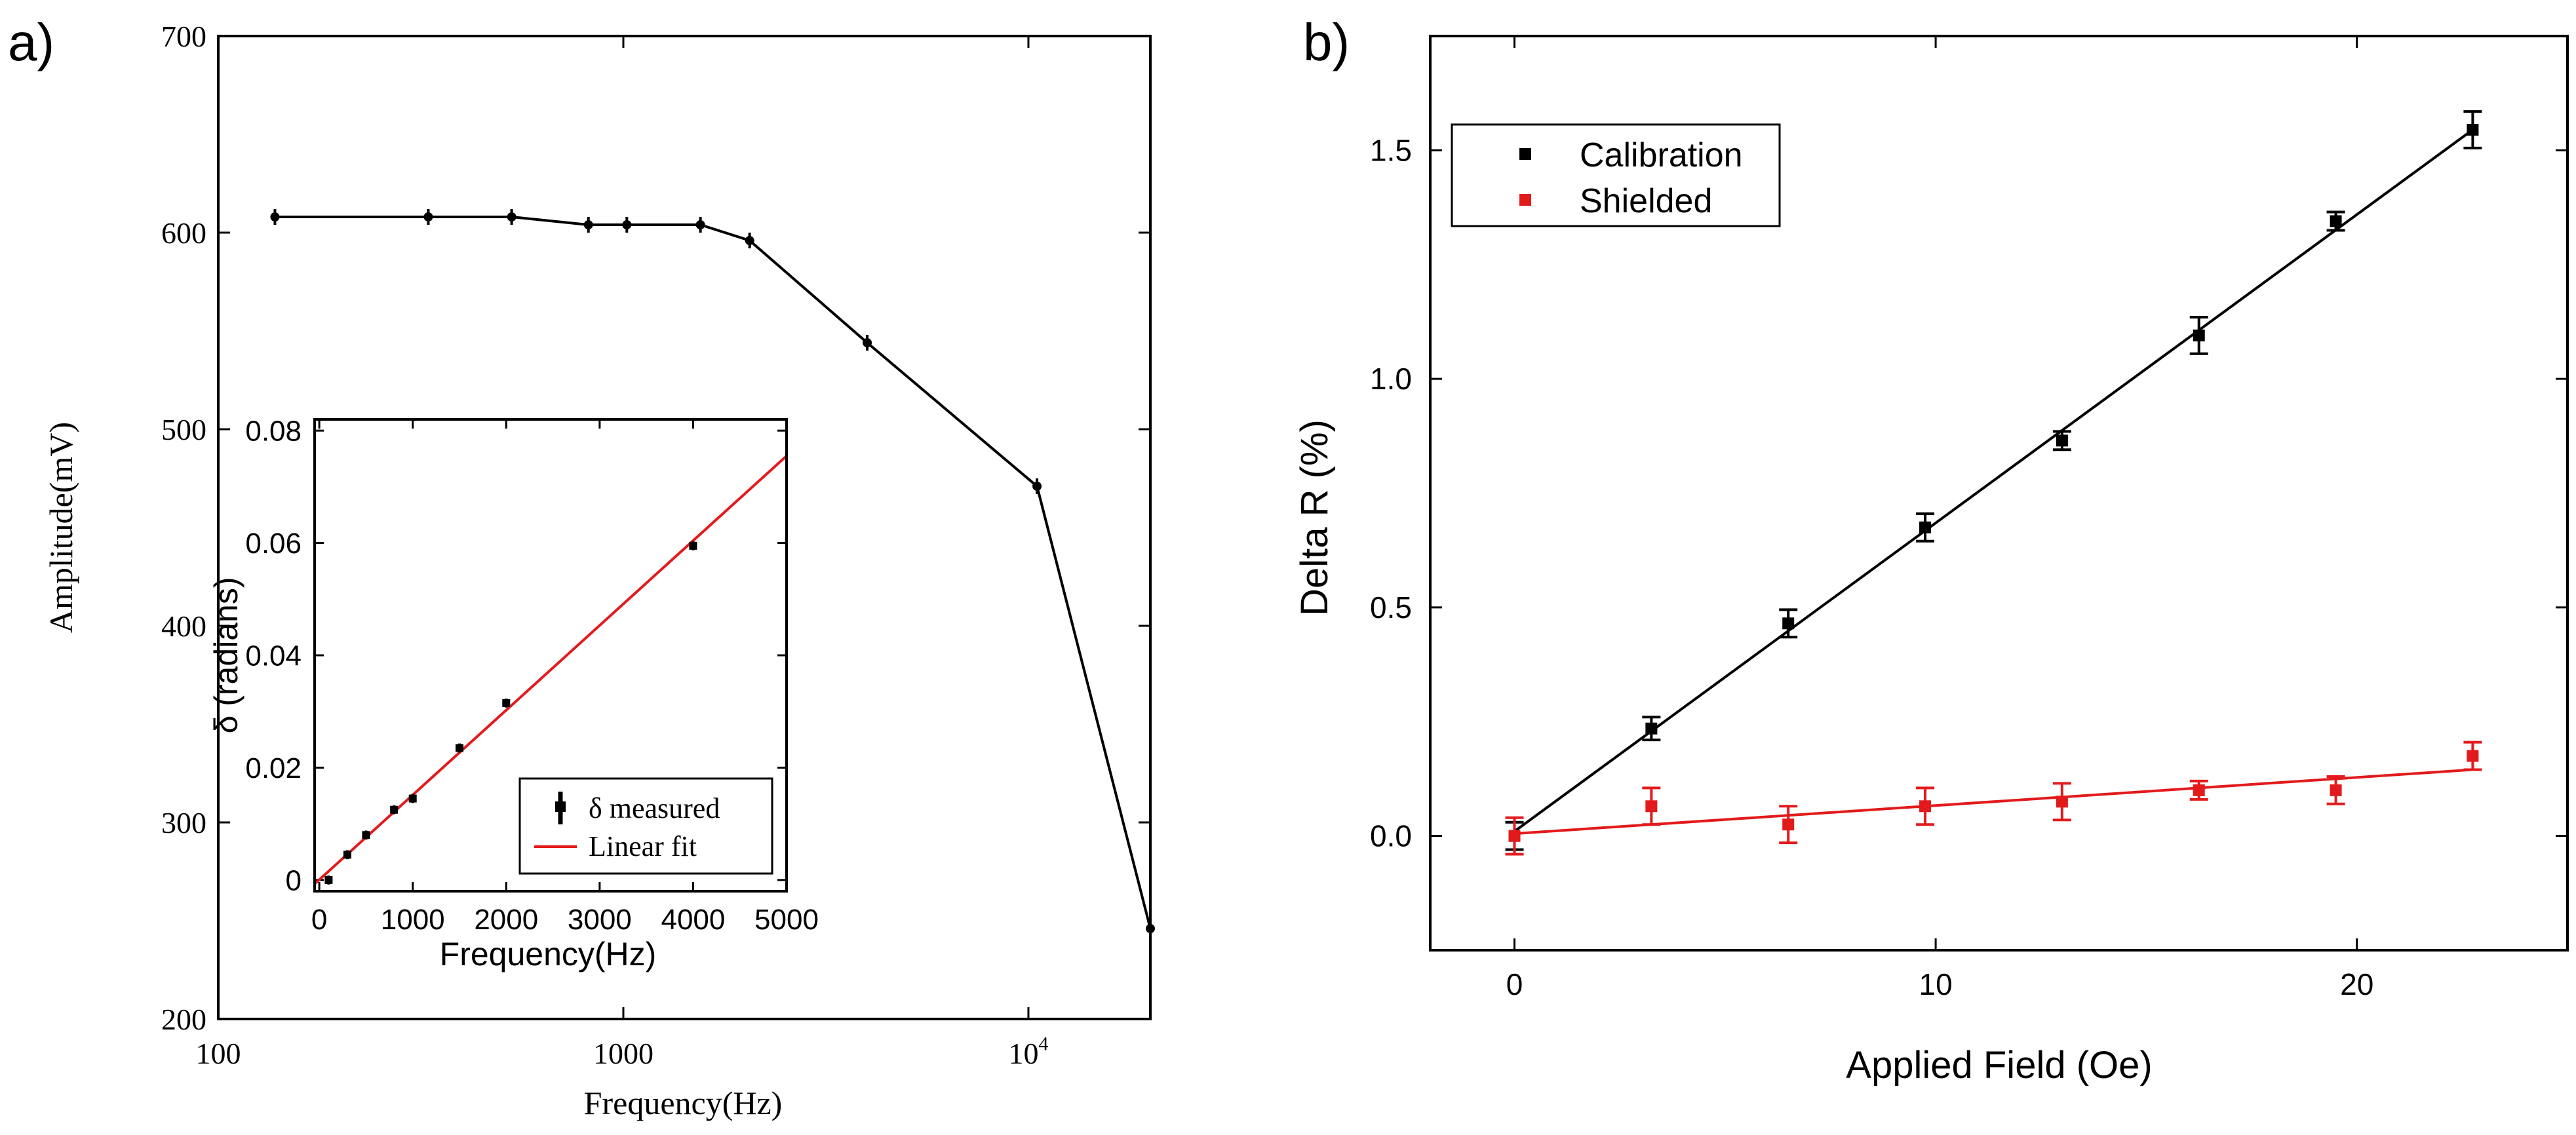 The height and width of the screenshot is (1135, 2576). I want to click on inset-xlabel: Frequency(Hz), so click(548, 954).